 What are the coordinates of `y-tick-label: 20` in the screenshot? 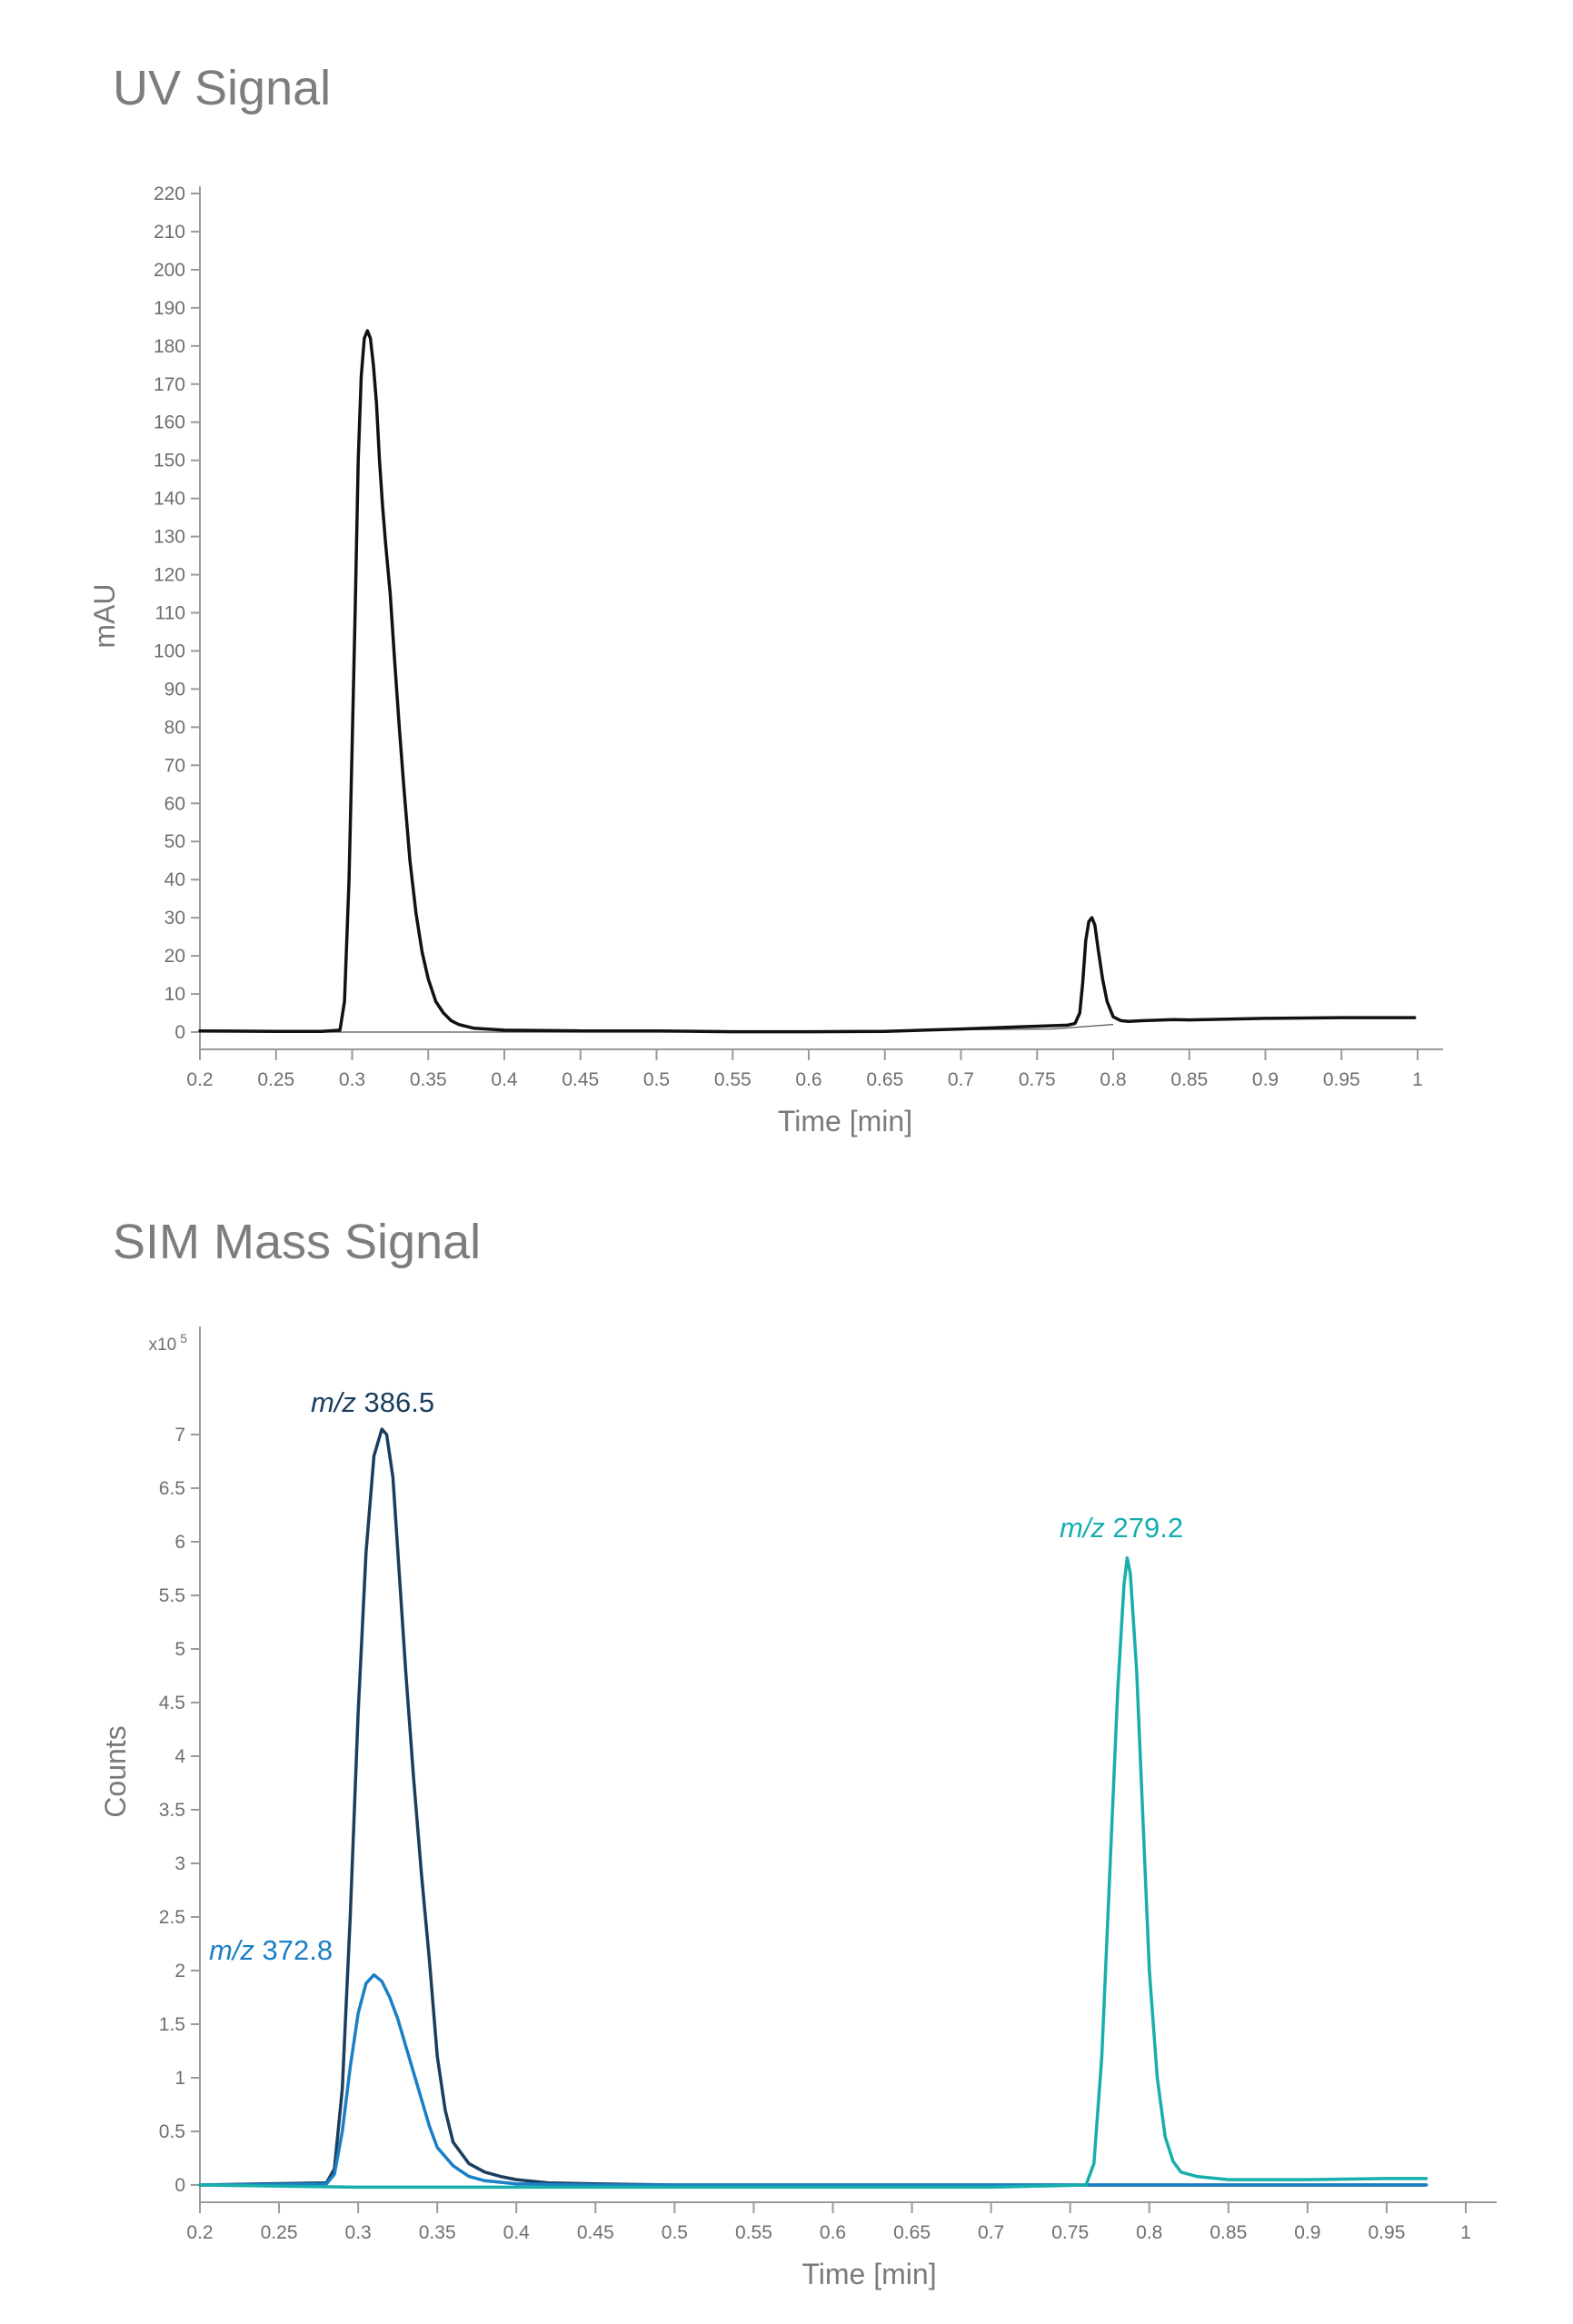 It's located at (174, 957).